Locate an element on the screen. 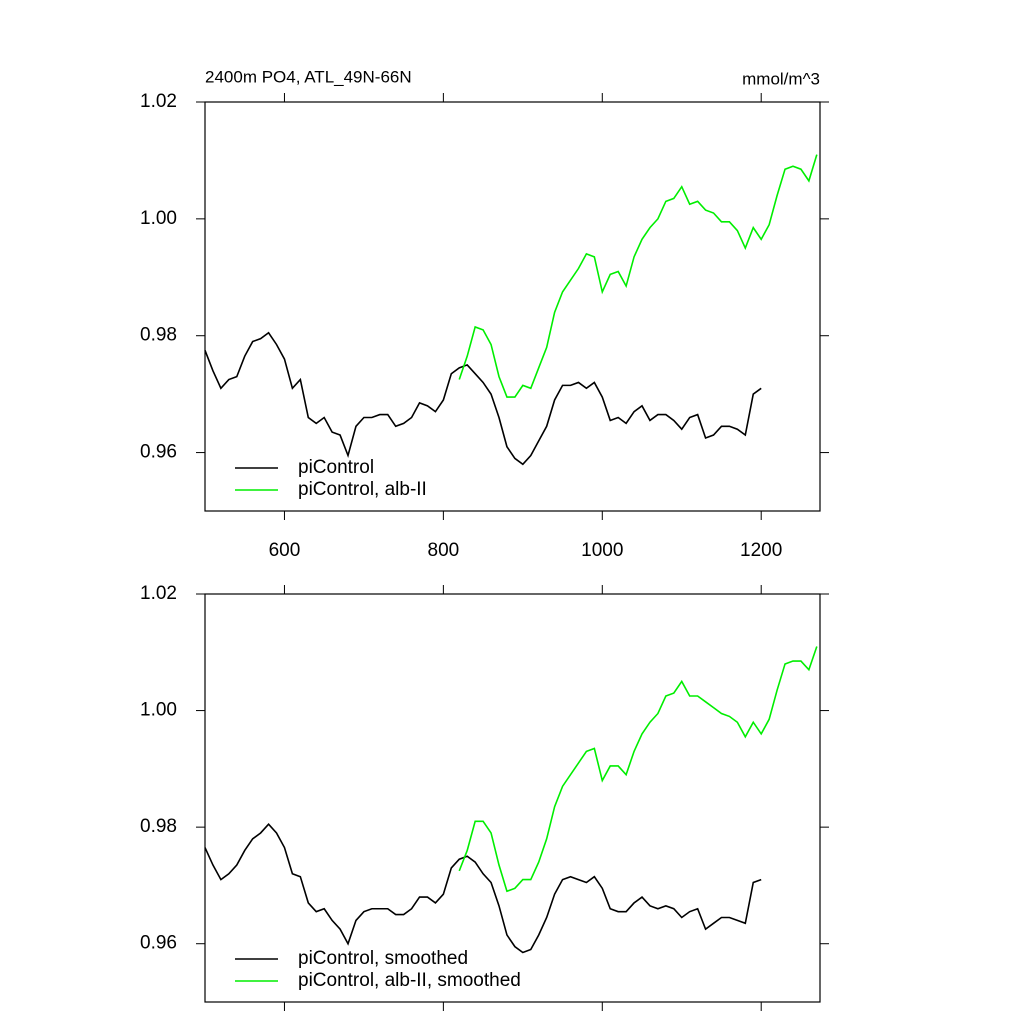  x-tick-label: 1000 is located at coordinates (602, 550).